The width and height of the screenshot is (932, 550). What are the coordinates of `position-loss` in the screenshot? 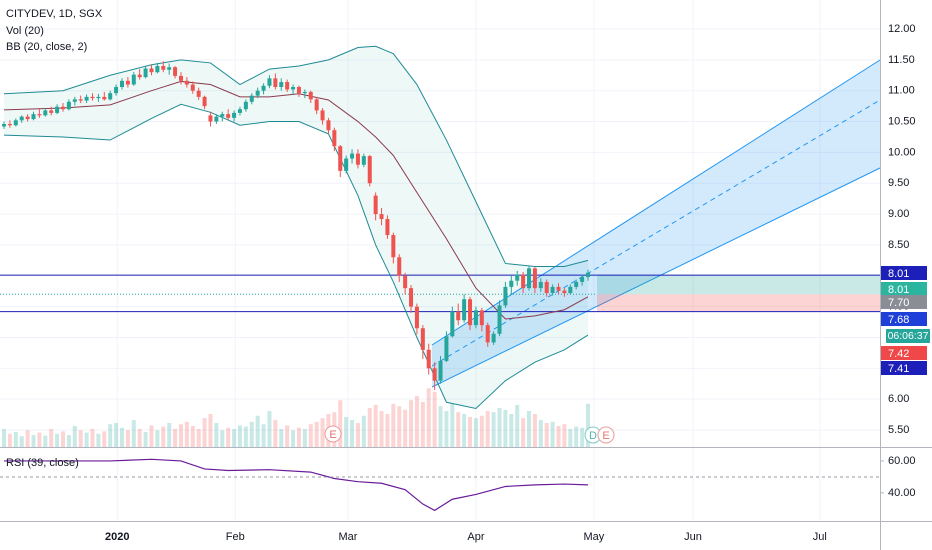 It's located at (738, 303).